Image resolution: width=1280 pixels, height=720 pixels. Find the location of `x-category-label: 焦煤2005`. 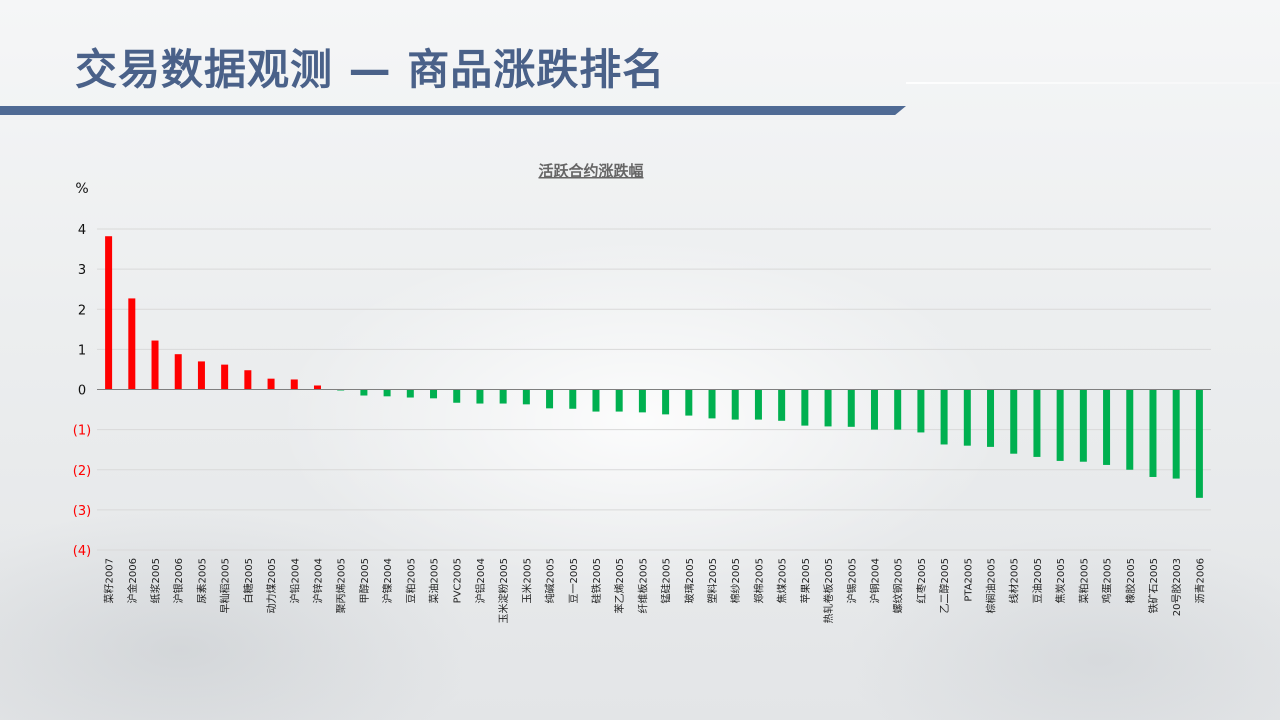

x-category-label: 焦煤2005 is located at coordinates (782, 580).